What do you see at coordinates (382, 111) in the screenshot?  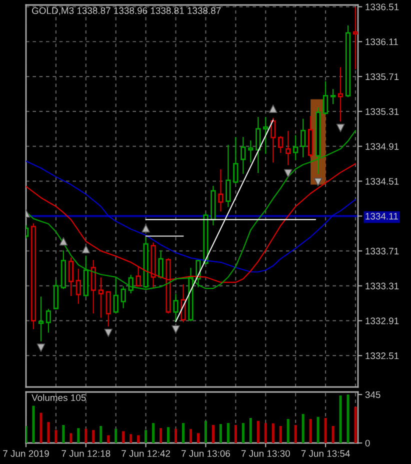 I see `y-tick-label: 1335.31` at bounding box center [382, 111].